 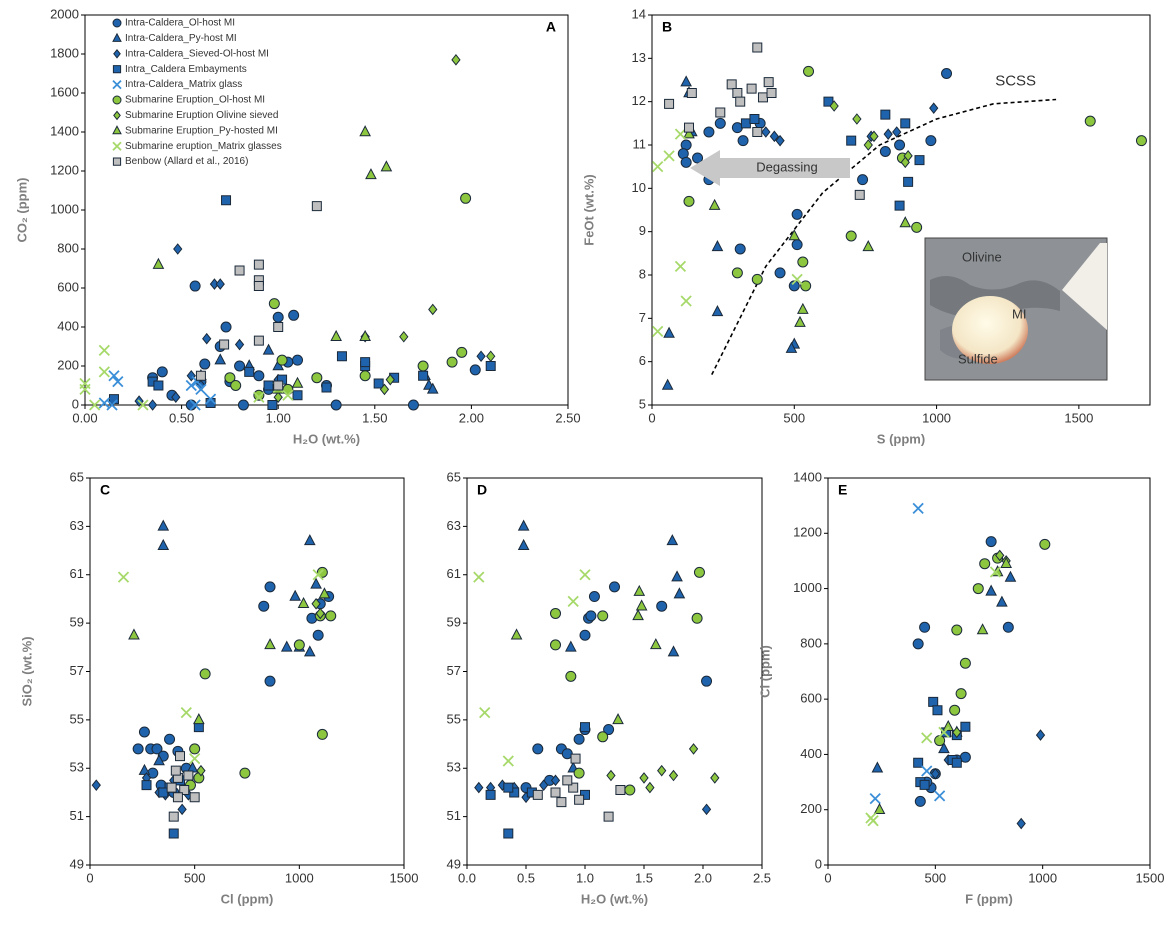 What do you see at coordinates (77, 622) in the screenshot?
I see `y-tick-label: 59` at bounding box center [77, 622].